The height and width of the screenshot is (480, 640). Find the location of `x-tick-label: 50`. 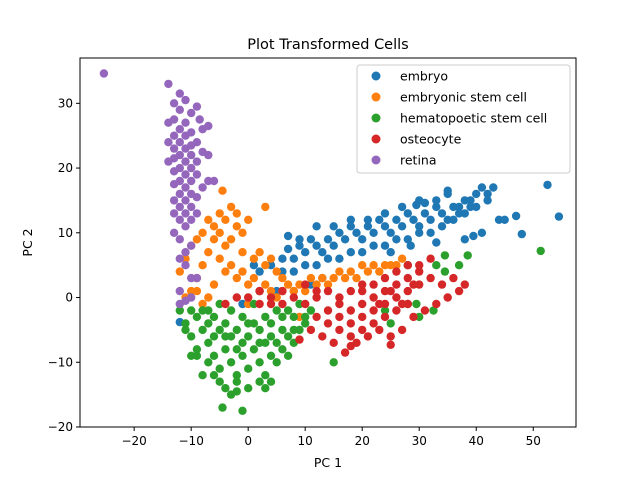

x-tick-label: 50 is located at coordinates (533, 441).